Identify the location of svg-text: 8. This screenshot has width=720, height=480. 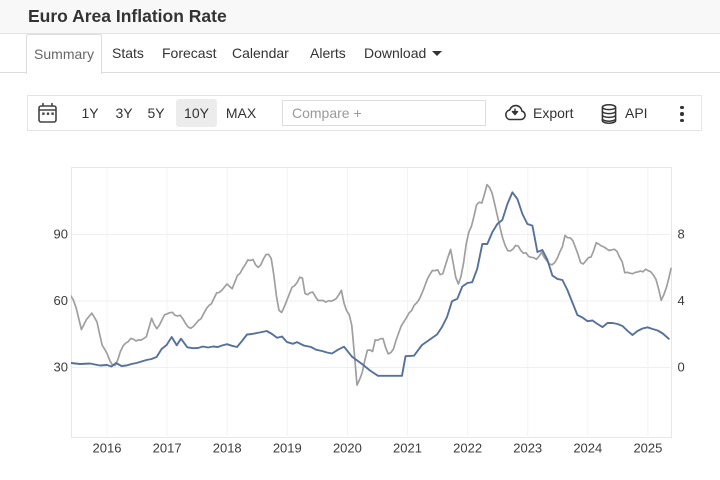
(681, 234).